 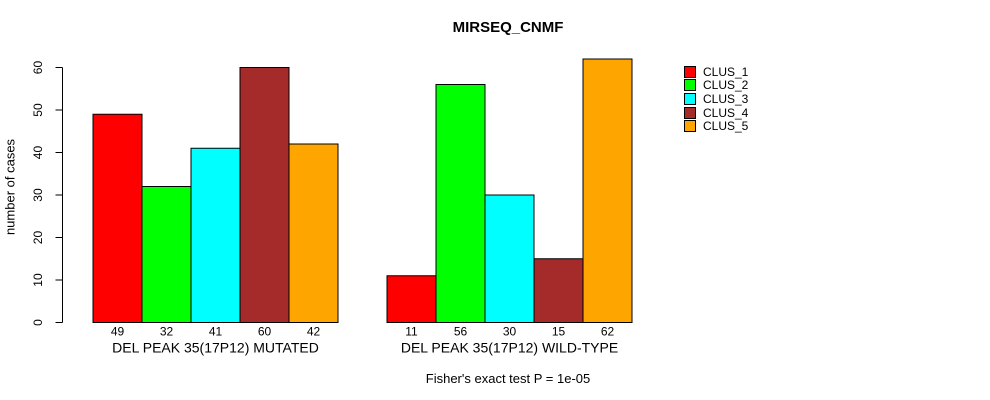 I want to click on bar-value-label: 49, so click(x=118, y=332).